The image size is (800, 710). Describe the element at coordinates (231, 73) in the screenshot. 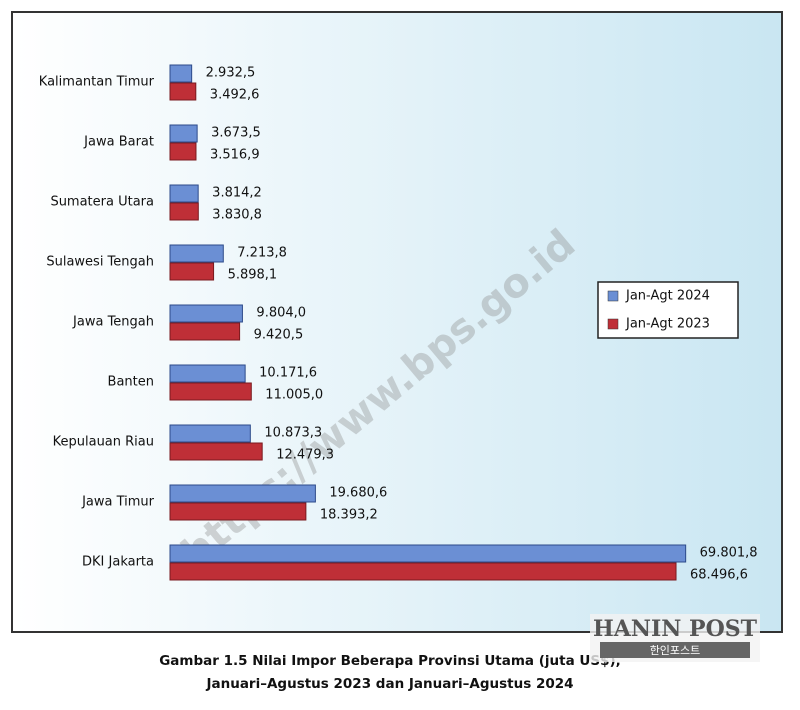

I see `value-label: 2.932,5` at that location.